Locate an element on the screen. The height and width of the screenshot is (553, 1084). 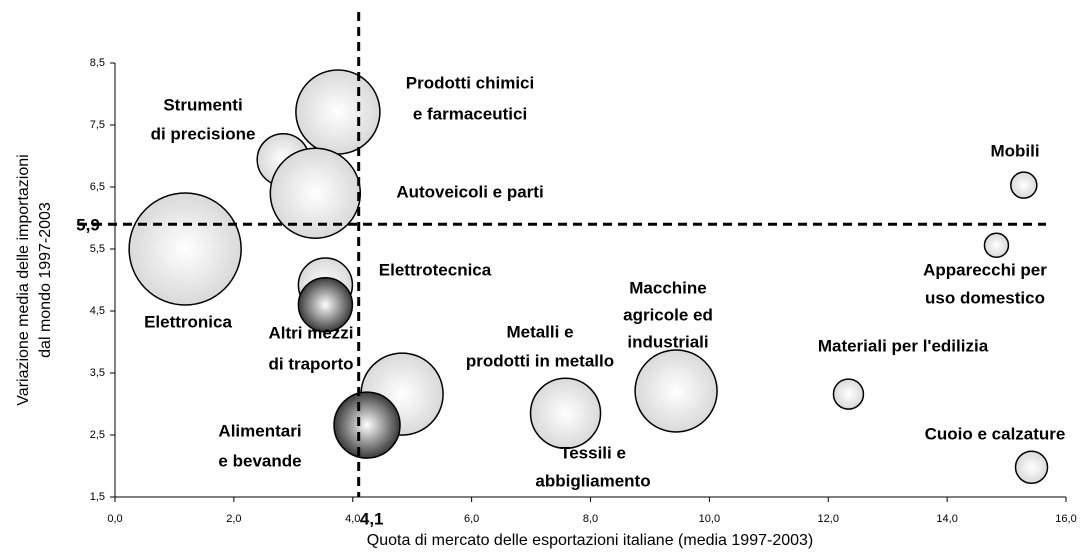
y-tick-label: 4,5 is located at coordinates (97, 311).